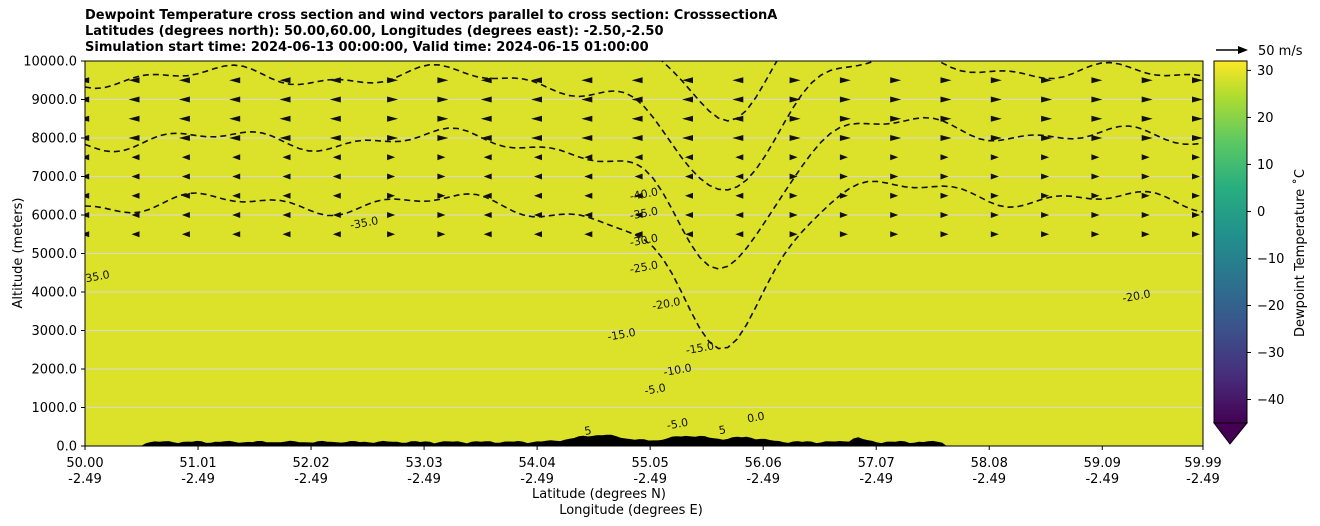 The width and height of the screenshot is (1320, 526). What do you see at coordinates (1270, 306) in the screenshot?
I see `colorbar-tick-label: −20` at bounding box center [1270, 306].